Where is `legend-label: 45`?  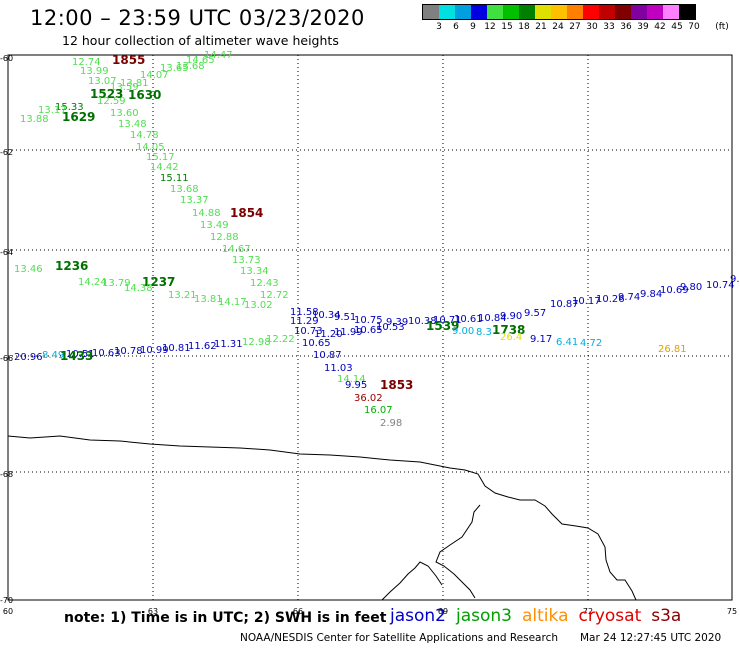 legend-label: 45 is located at coordinates (677, 27).